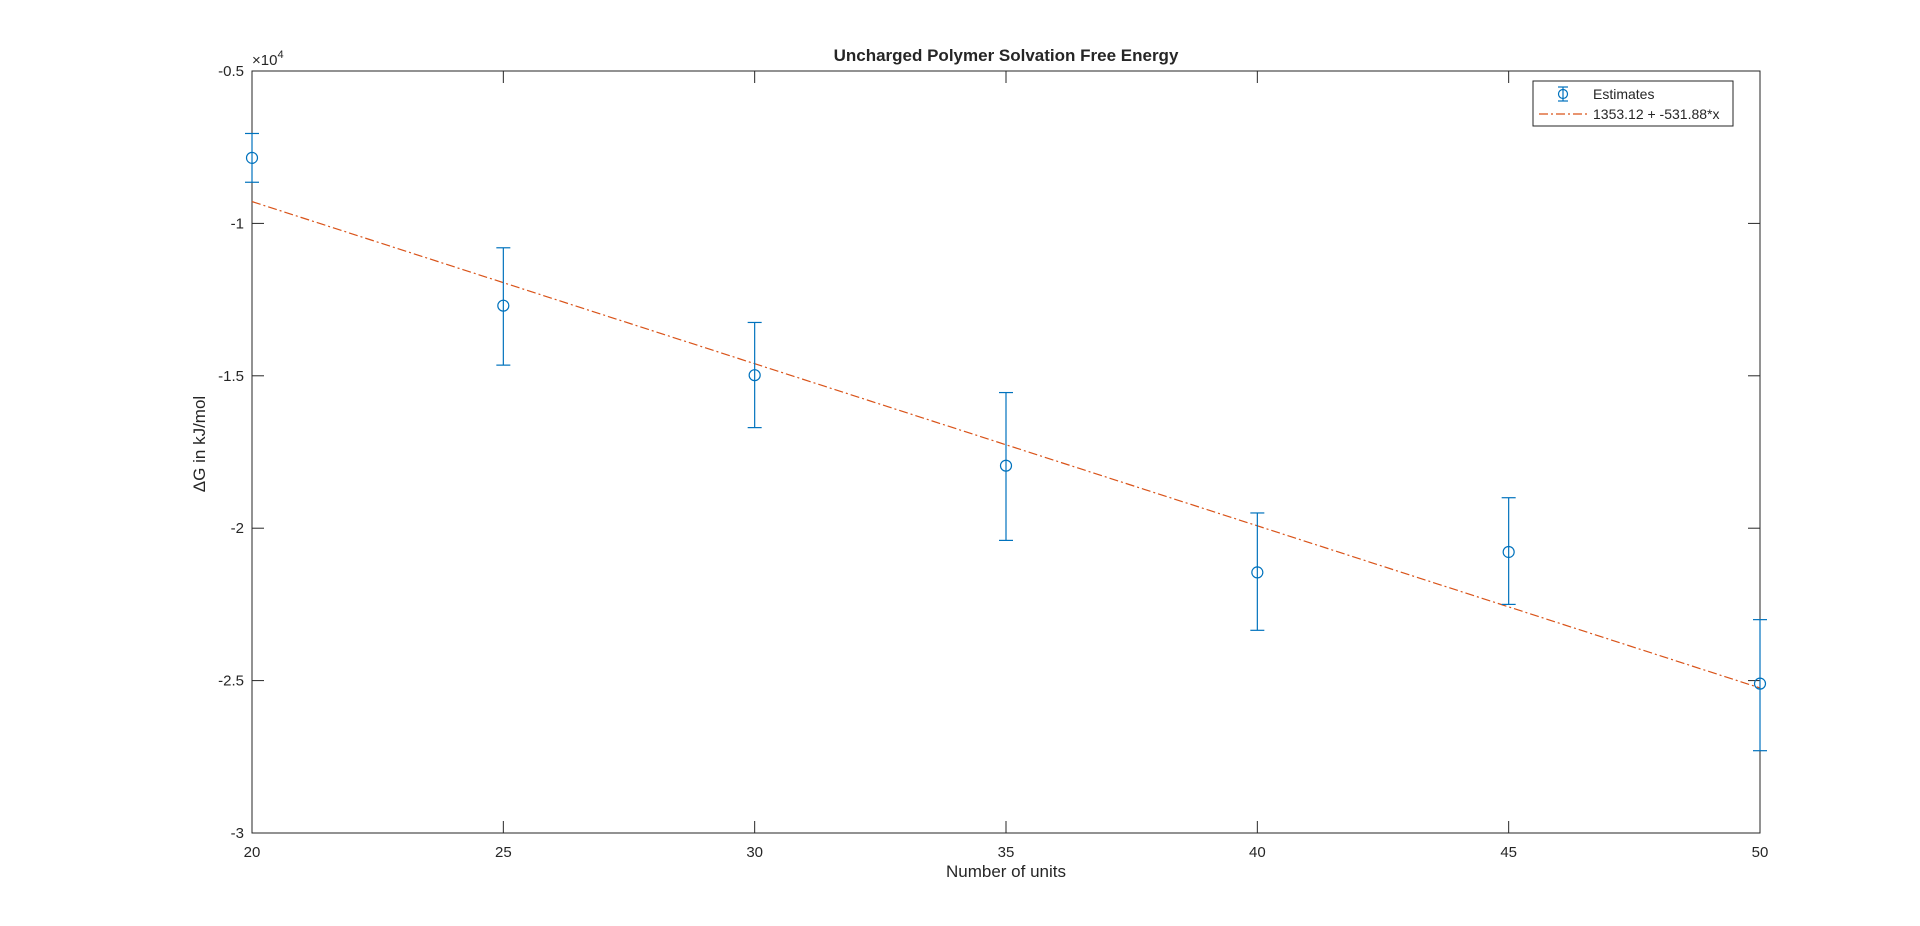  What do you see at coordinates (1656, 114) in the screenshot?
I see `legend-label-fit: 1353.12 + -531.88*x` at bounding box center [1656, 114].